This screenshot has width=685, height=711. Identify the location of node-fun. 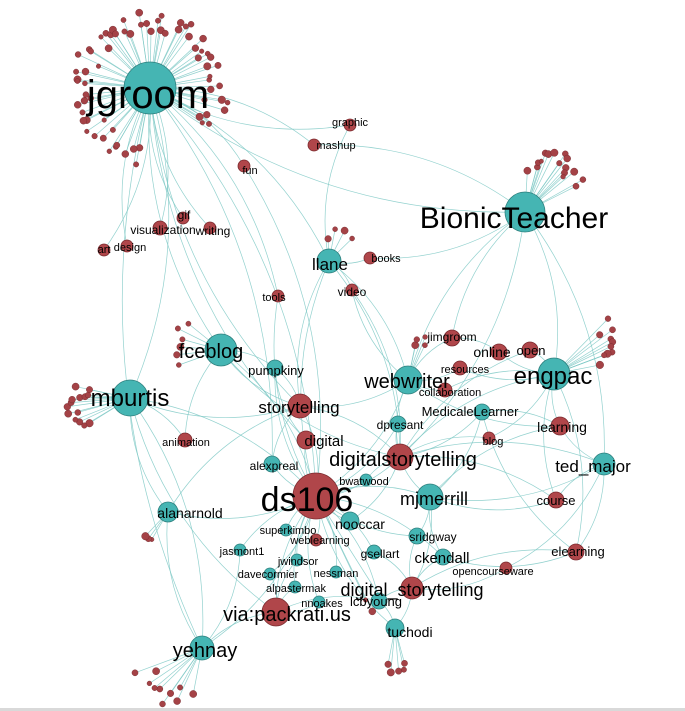
(244, 166).